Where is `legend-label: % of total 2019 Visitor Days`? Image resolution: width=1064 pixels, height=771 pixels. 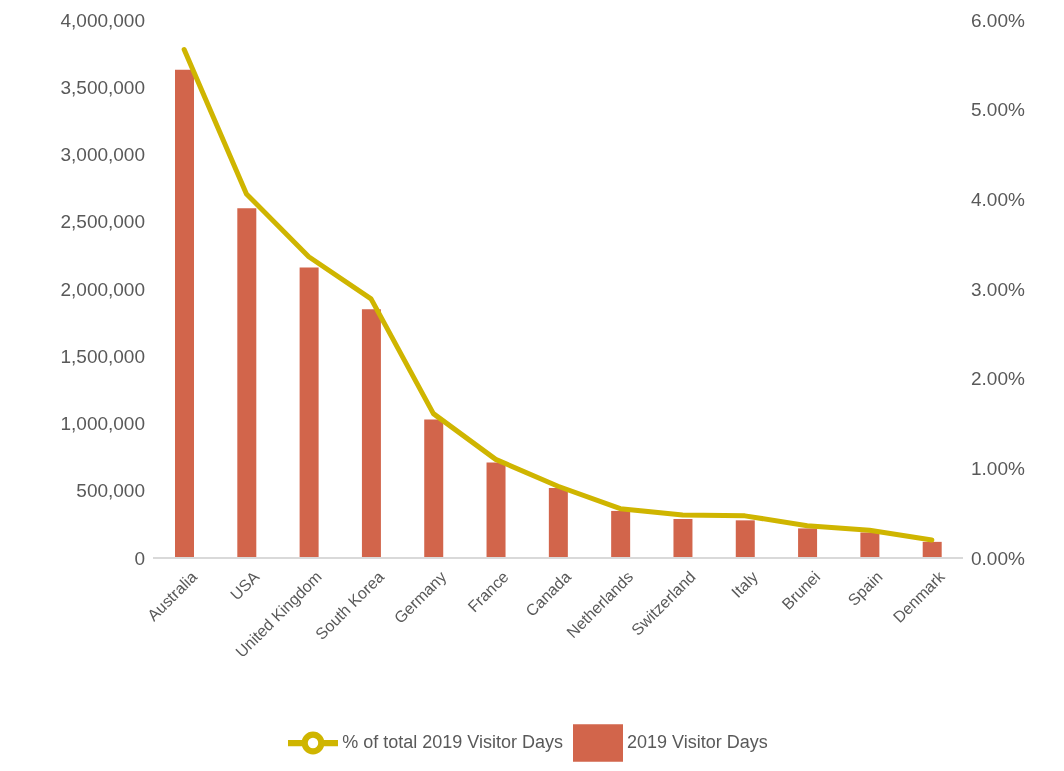 legend-label: % of total 2019 Visitor Days is located at coordinates (453, 741).